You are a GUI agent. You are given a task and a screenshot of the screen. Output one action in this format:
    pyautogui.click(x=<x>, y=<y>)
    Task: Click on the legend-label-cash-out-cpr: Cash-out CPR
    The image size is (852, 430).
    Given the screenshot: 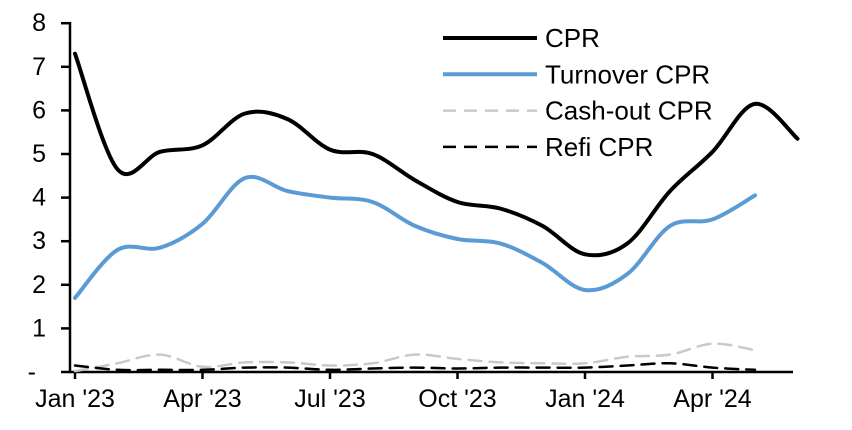 What is the action you would take?
    pyautogui.click(x=629, y=111)
    